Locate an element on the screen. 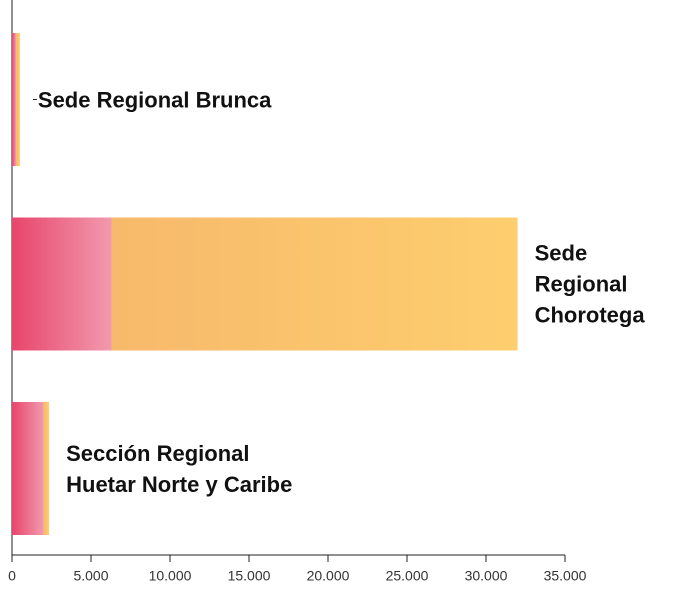  category-label: Sección Regional Huetar Norte y Caribe is located at coordinates (179, 468).